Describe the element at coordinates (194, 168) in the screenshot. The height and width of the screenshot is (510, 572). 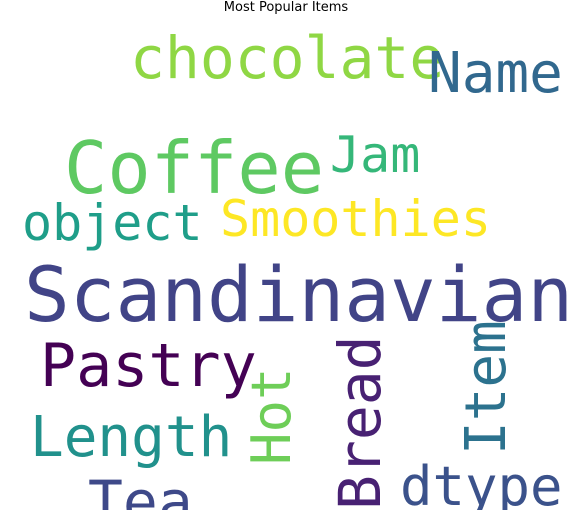
I see `word-coffee: Coffee` at that location.